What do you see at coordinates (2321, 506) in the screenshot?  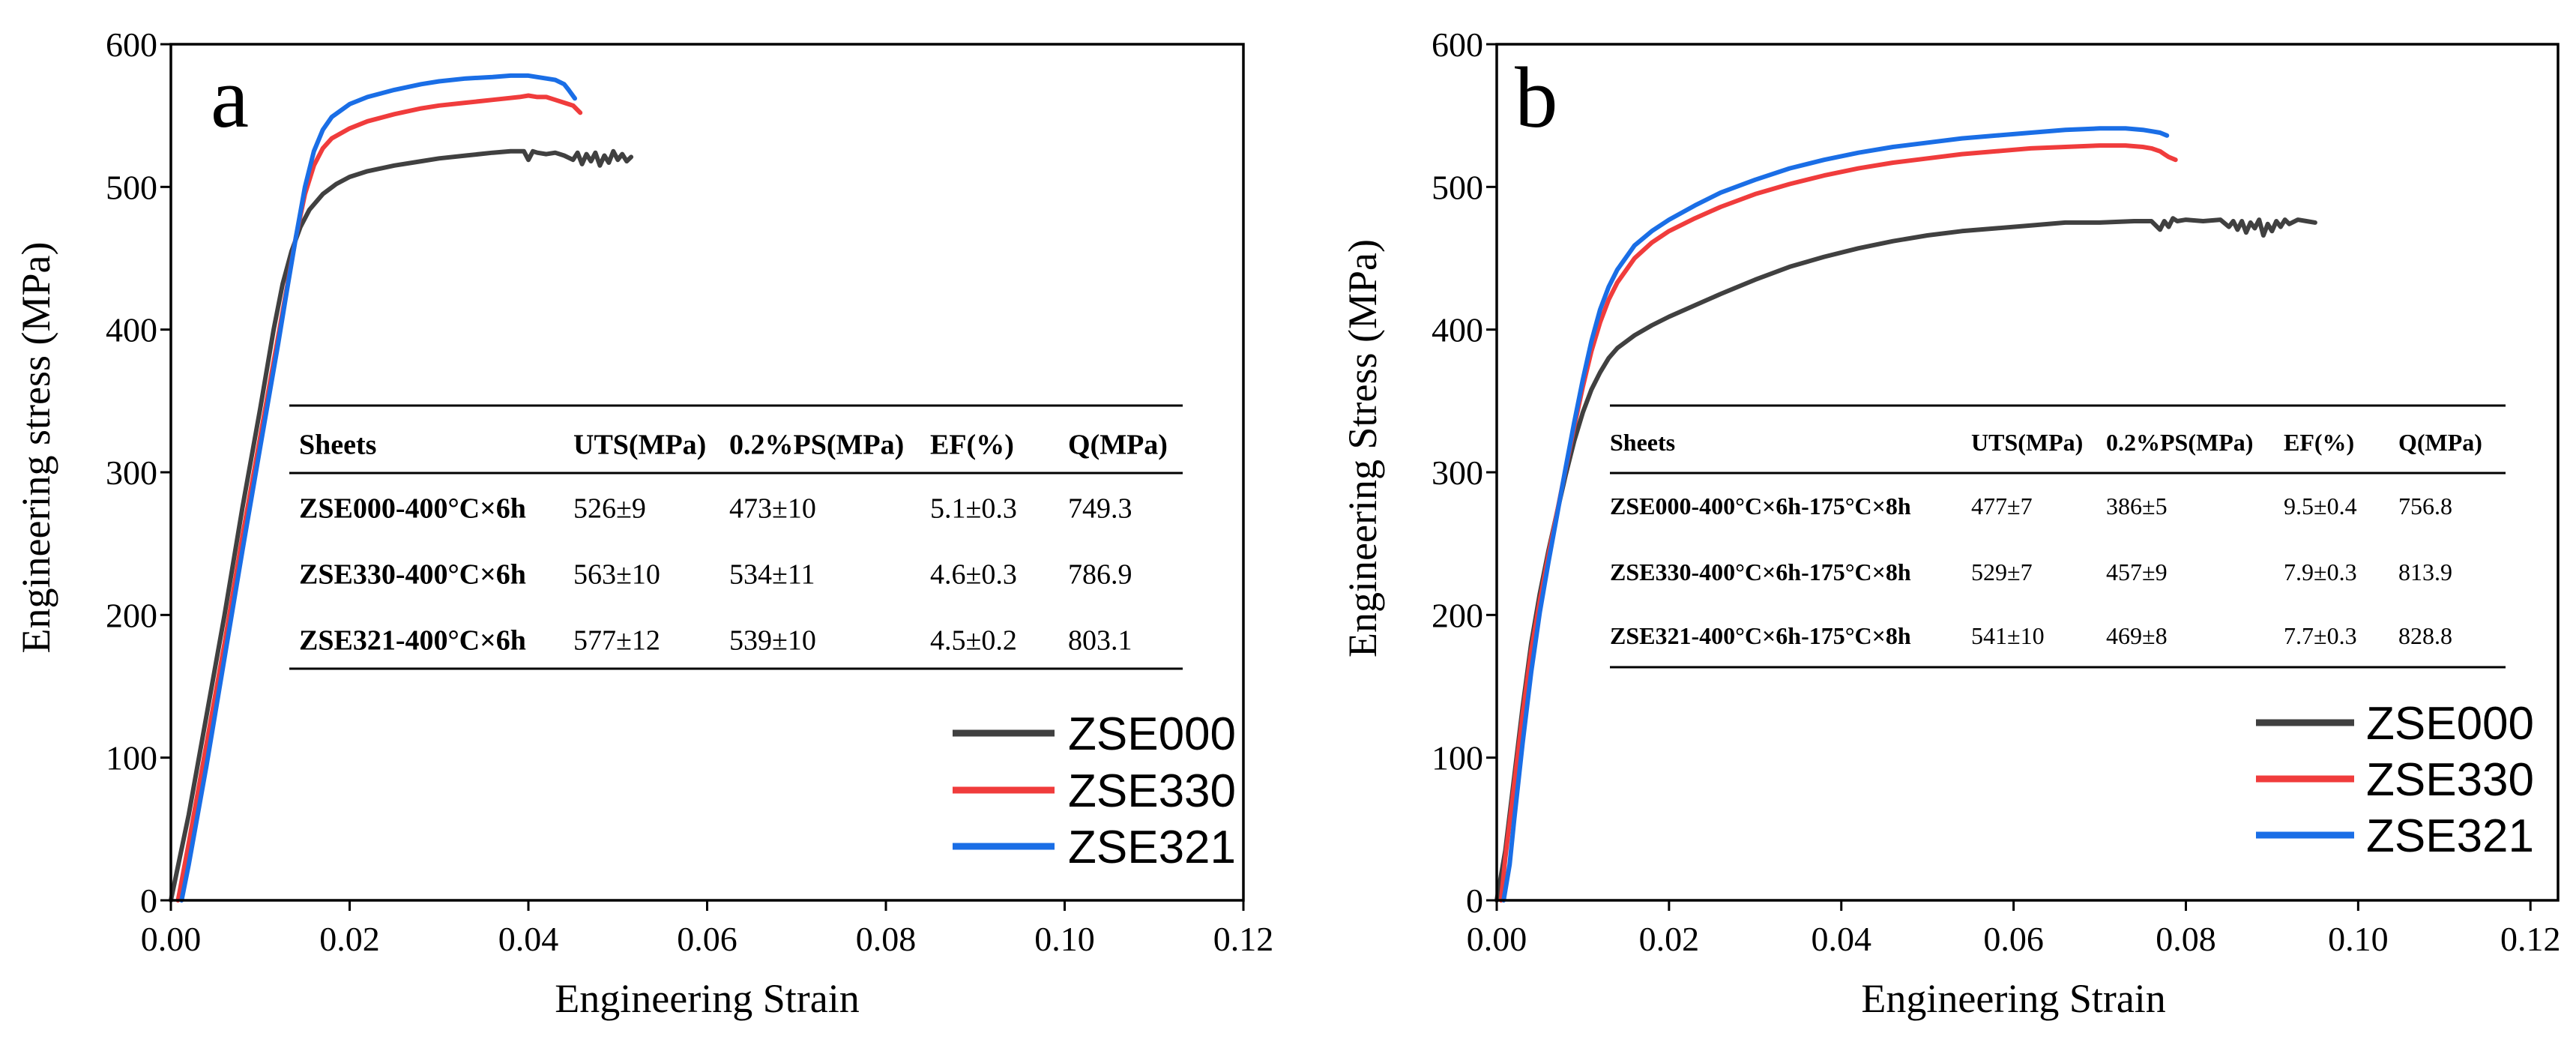 I see `table-cell: 9.5±0.4` at bounding box center [2321, 506].